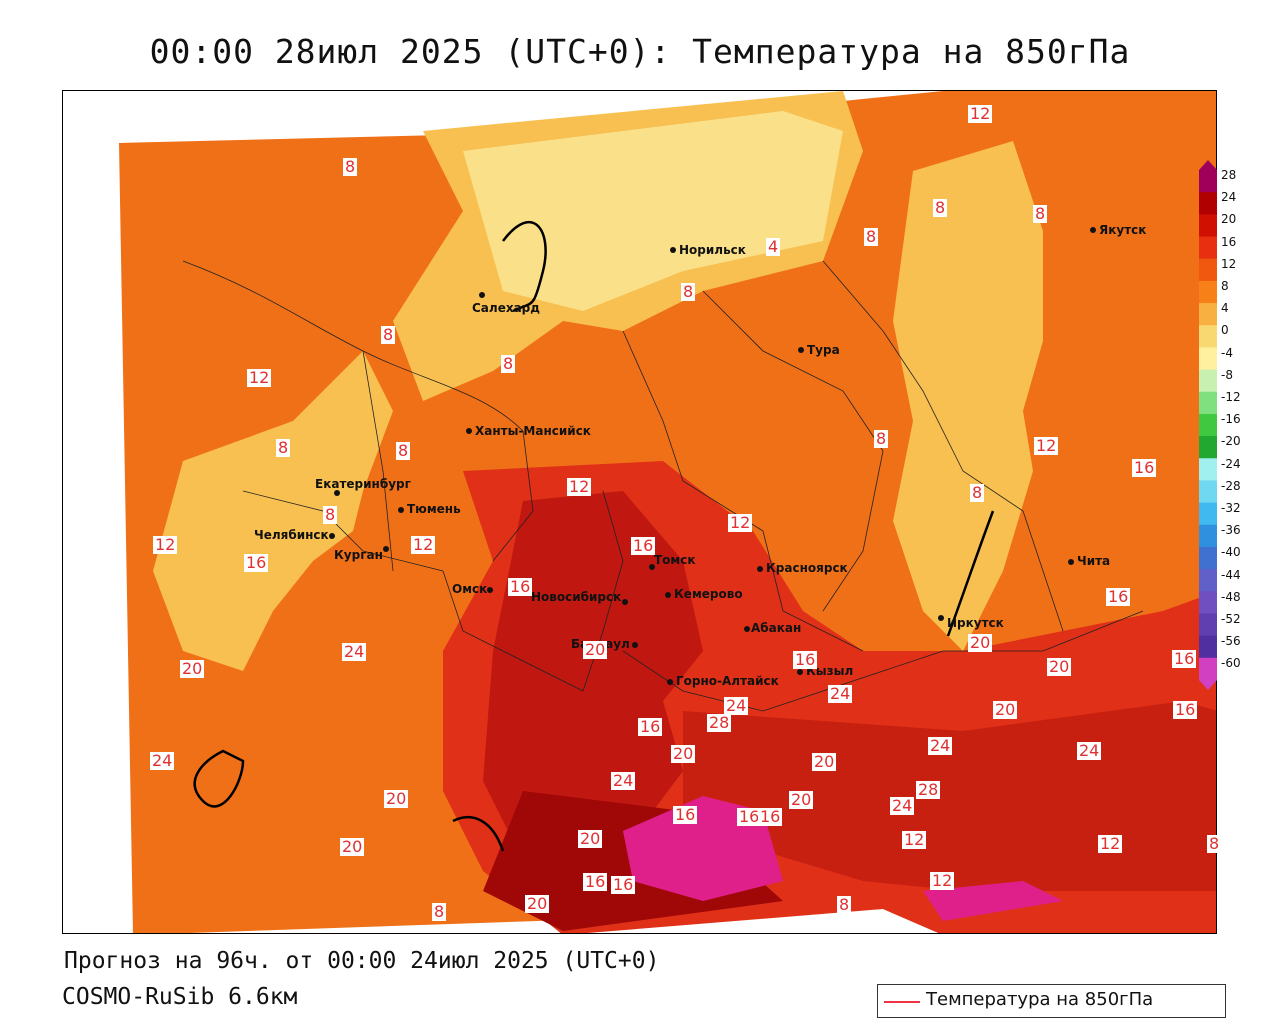 This screenshot has width=1280, height=1024. I want to click on temperature-colorbar, so click(1208, 425).